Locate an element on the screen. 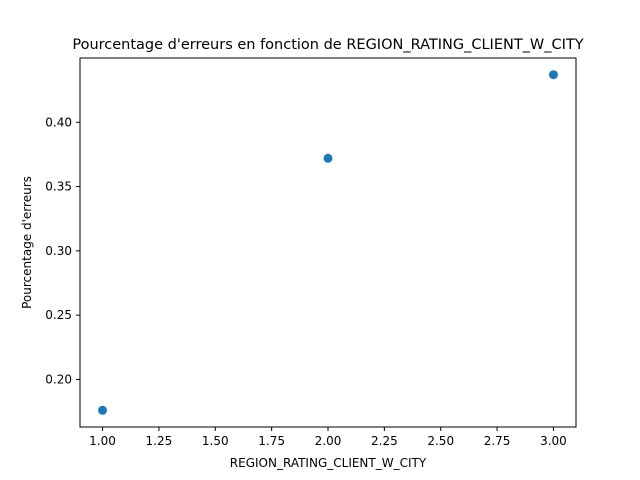 The image size is (640, 480). y-axis-label: Pourcentage d'erreurs is located at coordinates (27, 242).